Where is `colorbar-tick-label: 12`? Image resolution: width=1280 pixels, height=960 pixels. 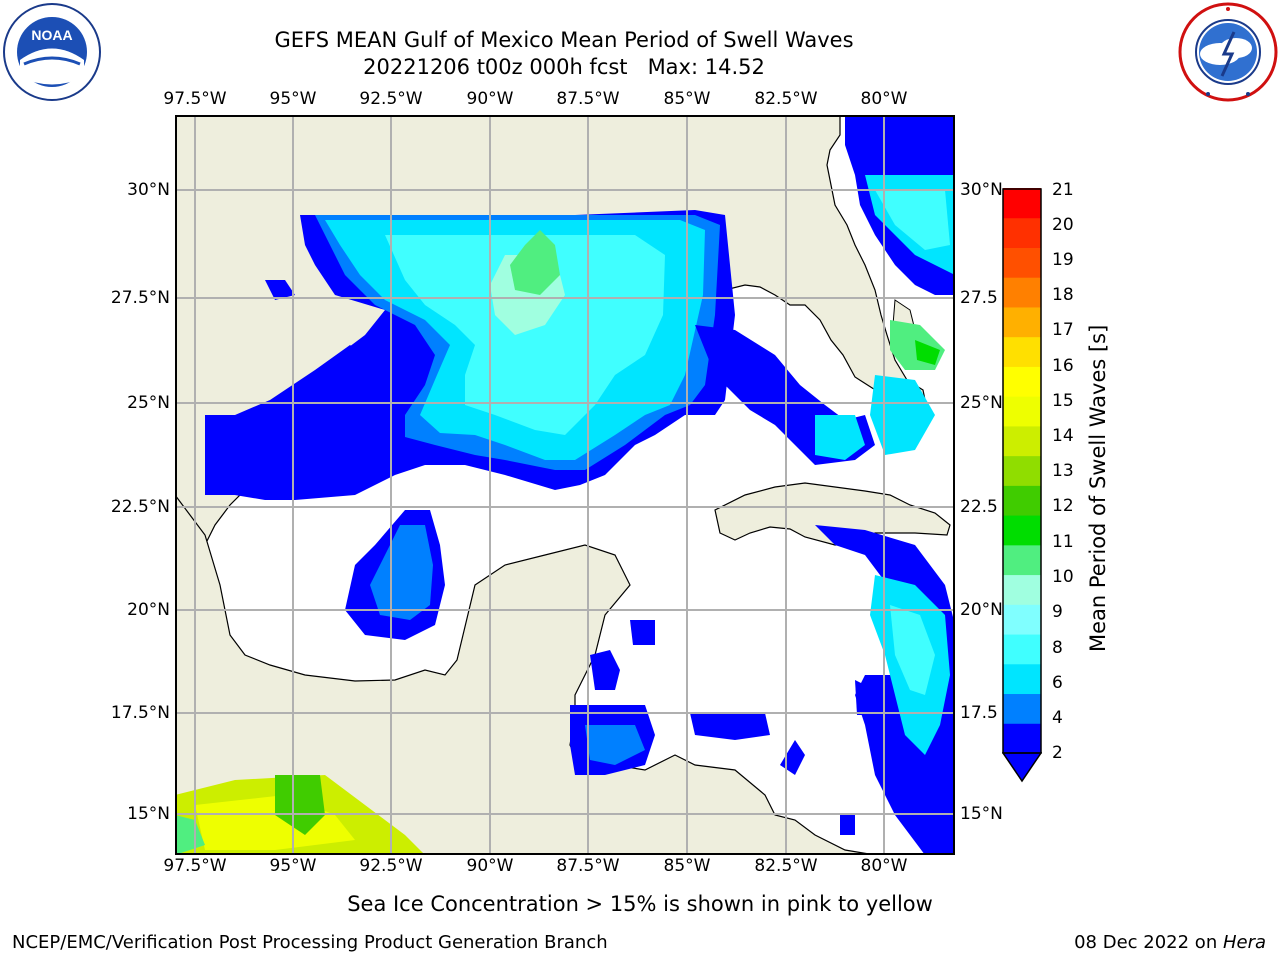
colorbar-tick-label: 12 is located at coordinates (1063, 506).